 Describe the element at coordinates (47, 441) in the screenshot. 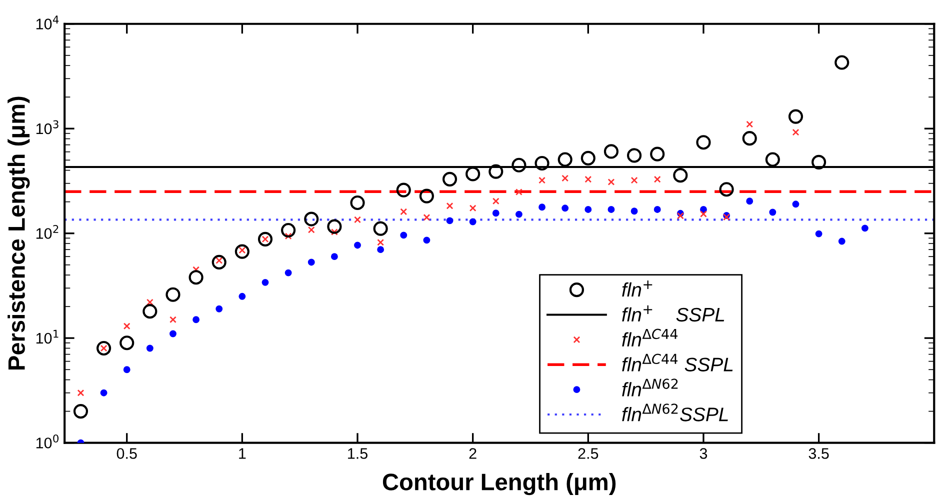

I see `y-tick-label: 10$^{0}$` at that location.